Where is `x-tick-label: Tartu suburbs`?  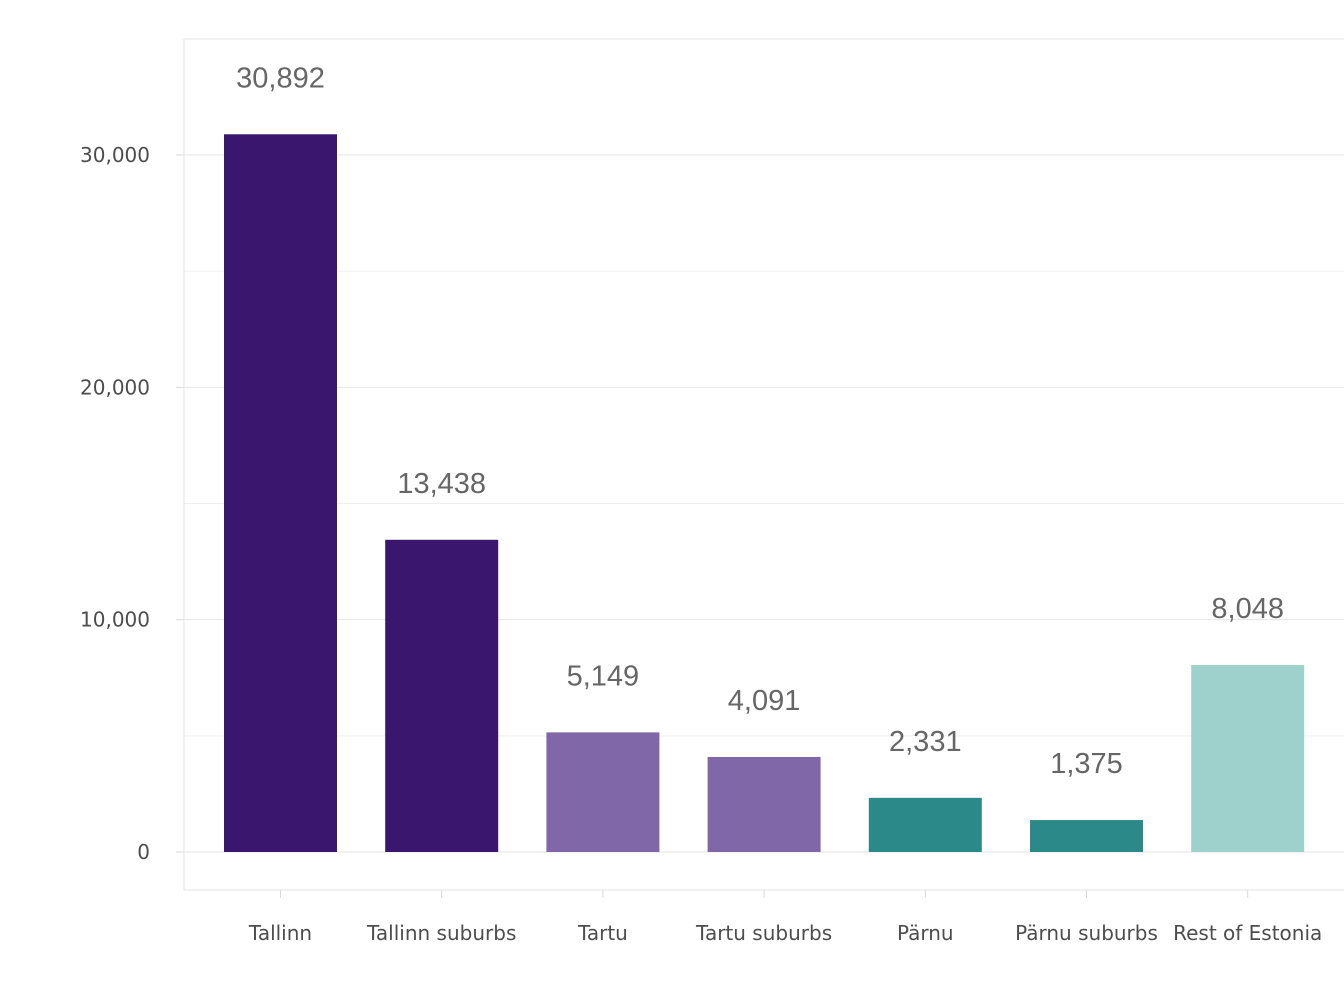 x-tick-label: Tartu suburbs is located at coordinates (763, 933).